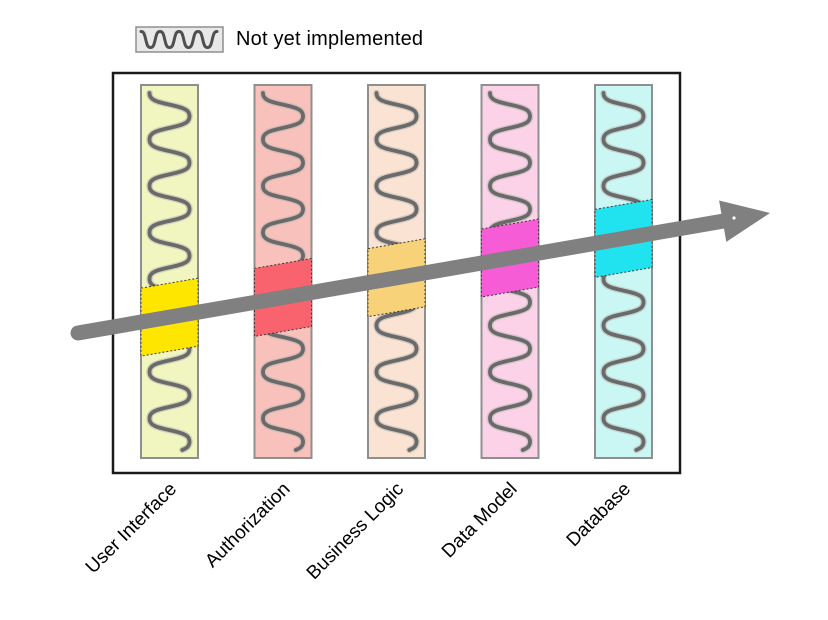 The width and height of the screenshot is (828, 620). What do you see at coordinates (744, 221) in the screenshot?
I see `slice-arrow-head` at bounding box center [744, 221].